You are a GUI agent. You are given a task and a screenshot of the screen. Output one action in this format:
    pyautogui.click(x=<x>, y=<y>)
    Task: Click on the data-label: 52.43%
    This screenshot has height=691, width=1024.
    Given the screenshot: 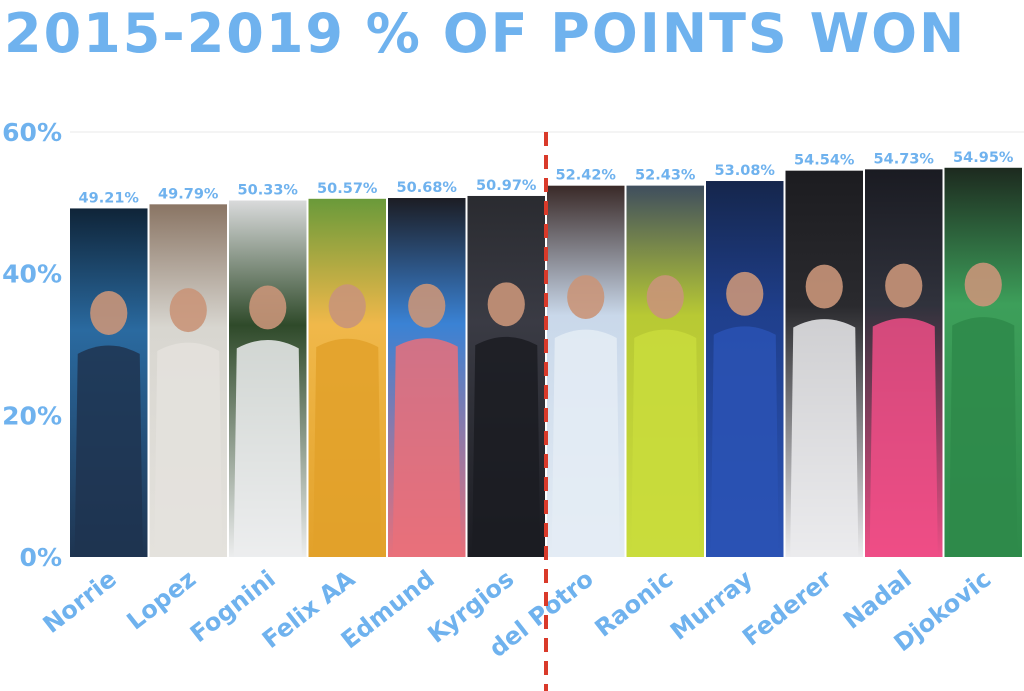 What is the action you would take?
    pyautogui.click(x=665, y=176)
    